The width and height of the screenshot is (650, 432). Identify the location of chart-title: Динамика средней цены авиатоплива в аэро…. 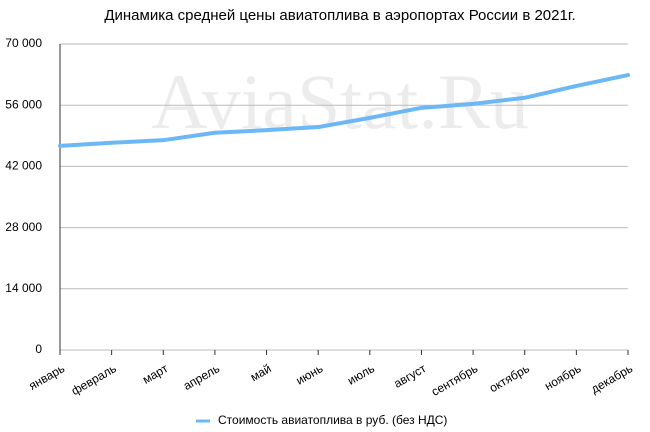
(339, 15).